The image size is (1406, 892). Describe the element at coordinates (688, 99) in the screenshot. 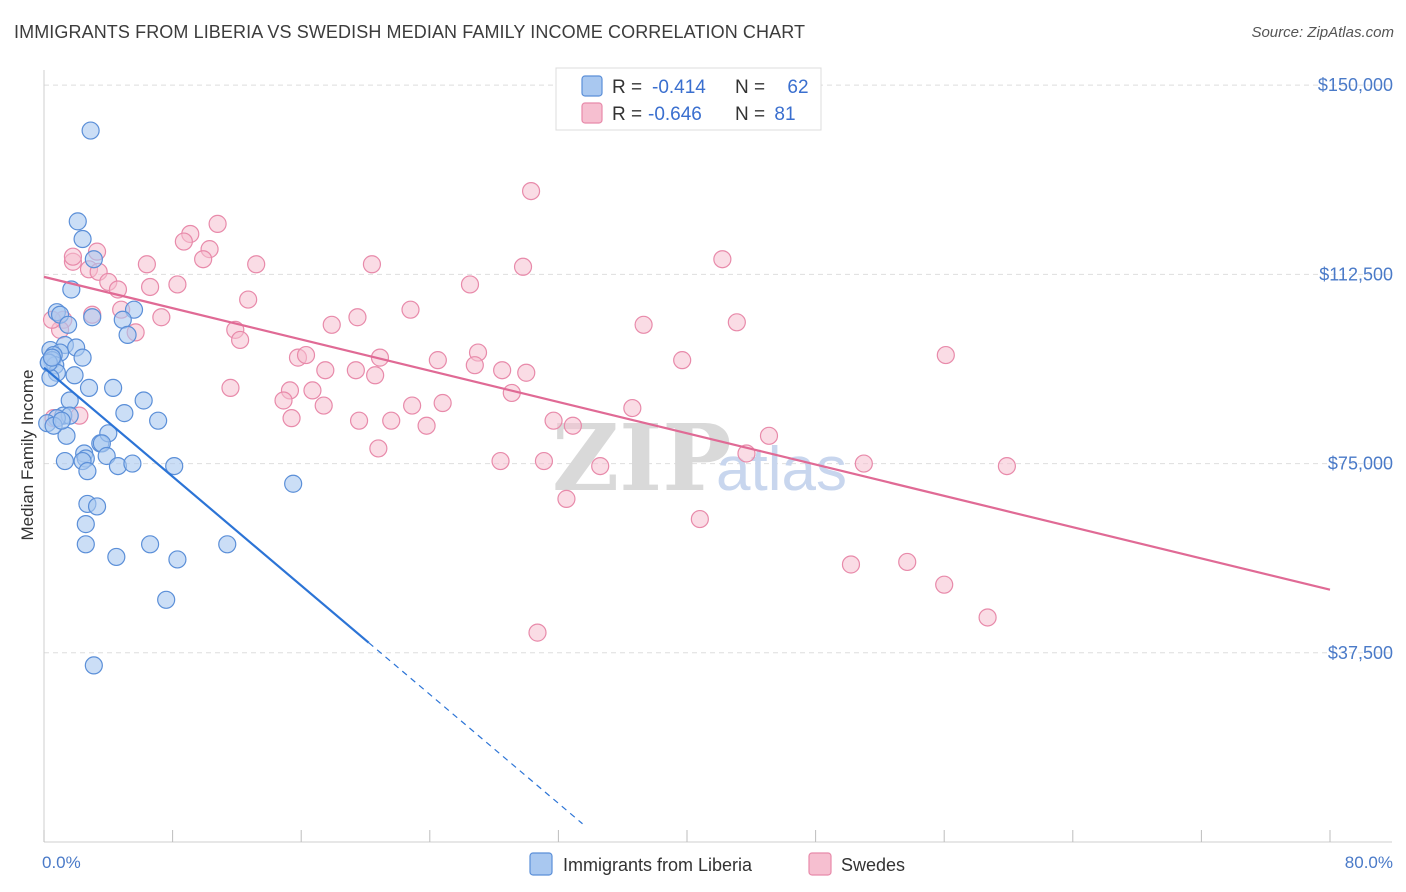

I see `stats-legend: R = -0.414 N = 62 R = -0.646 N = 81` at that location.